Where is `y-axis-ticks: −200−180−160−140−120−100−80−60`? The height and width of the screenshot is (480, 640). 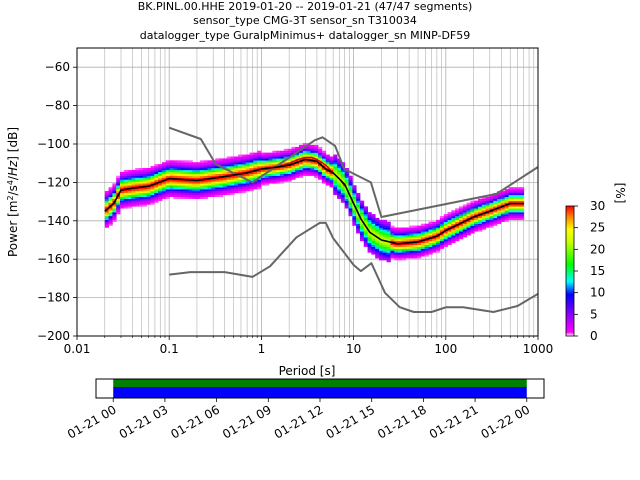
y-axis-ticks: −200−180−160−140−120−100−80−60 is located at coordinates (57, 201).